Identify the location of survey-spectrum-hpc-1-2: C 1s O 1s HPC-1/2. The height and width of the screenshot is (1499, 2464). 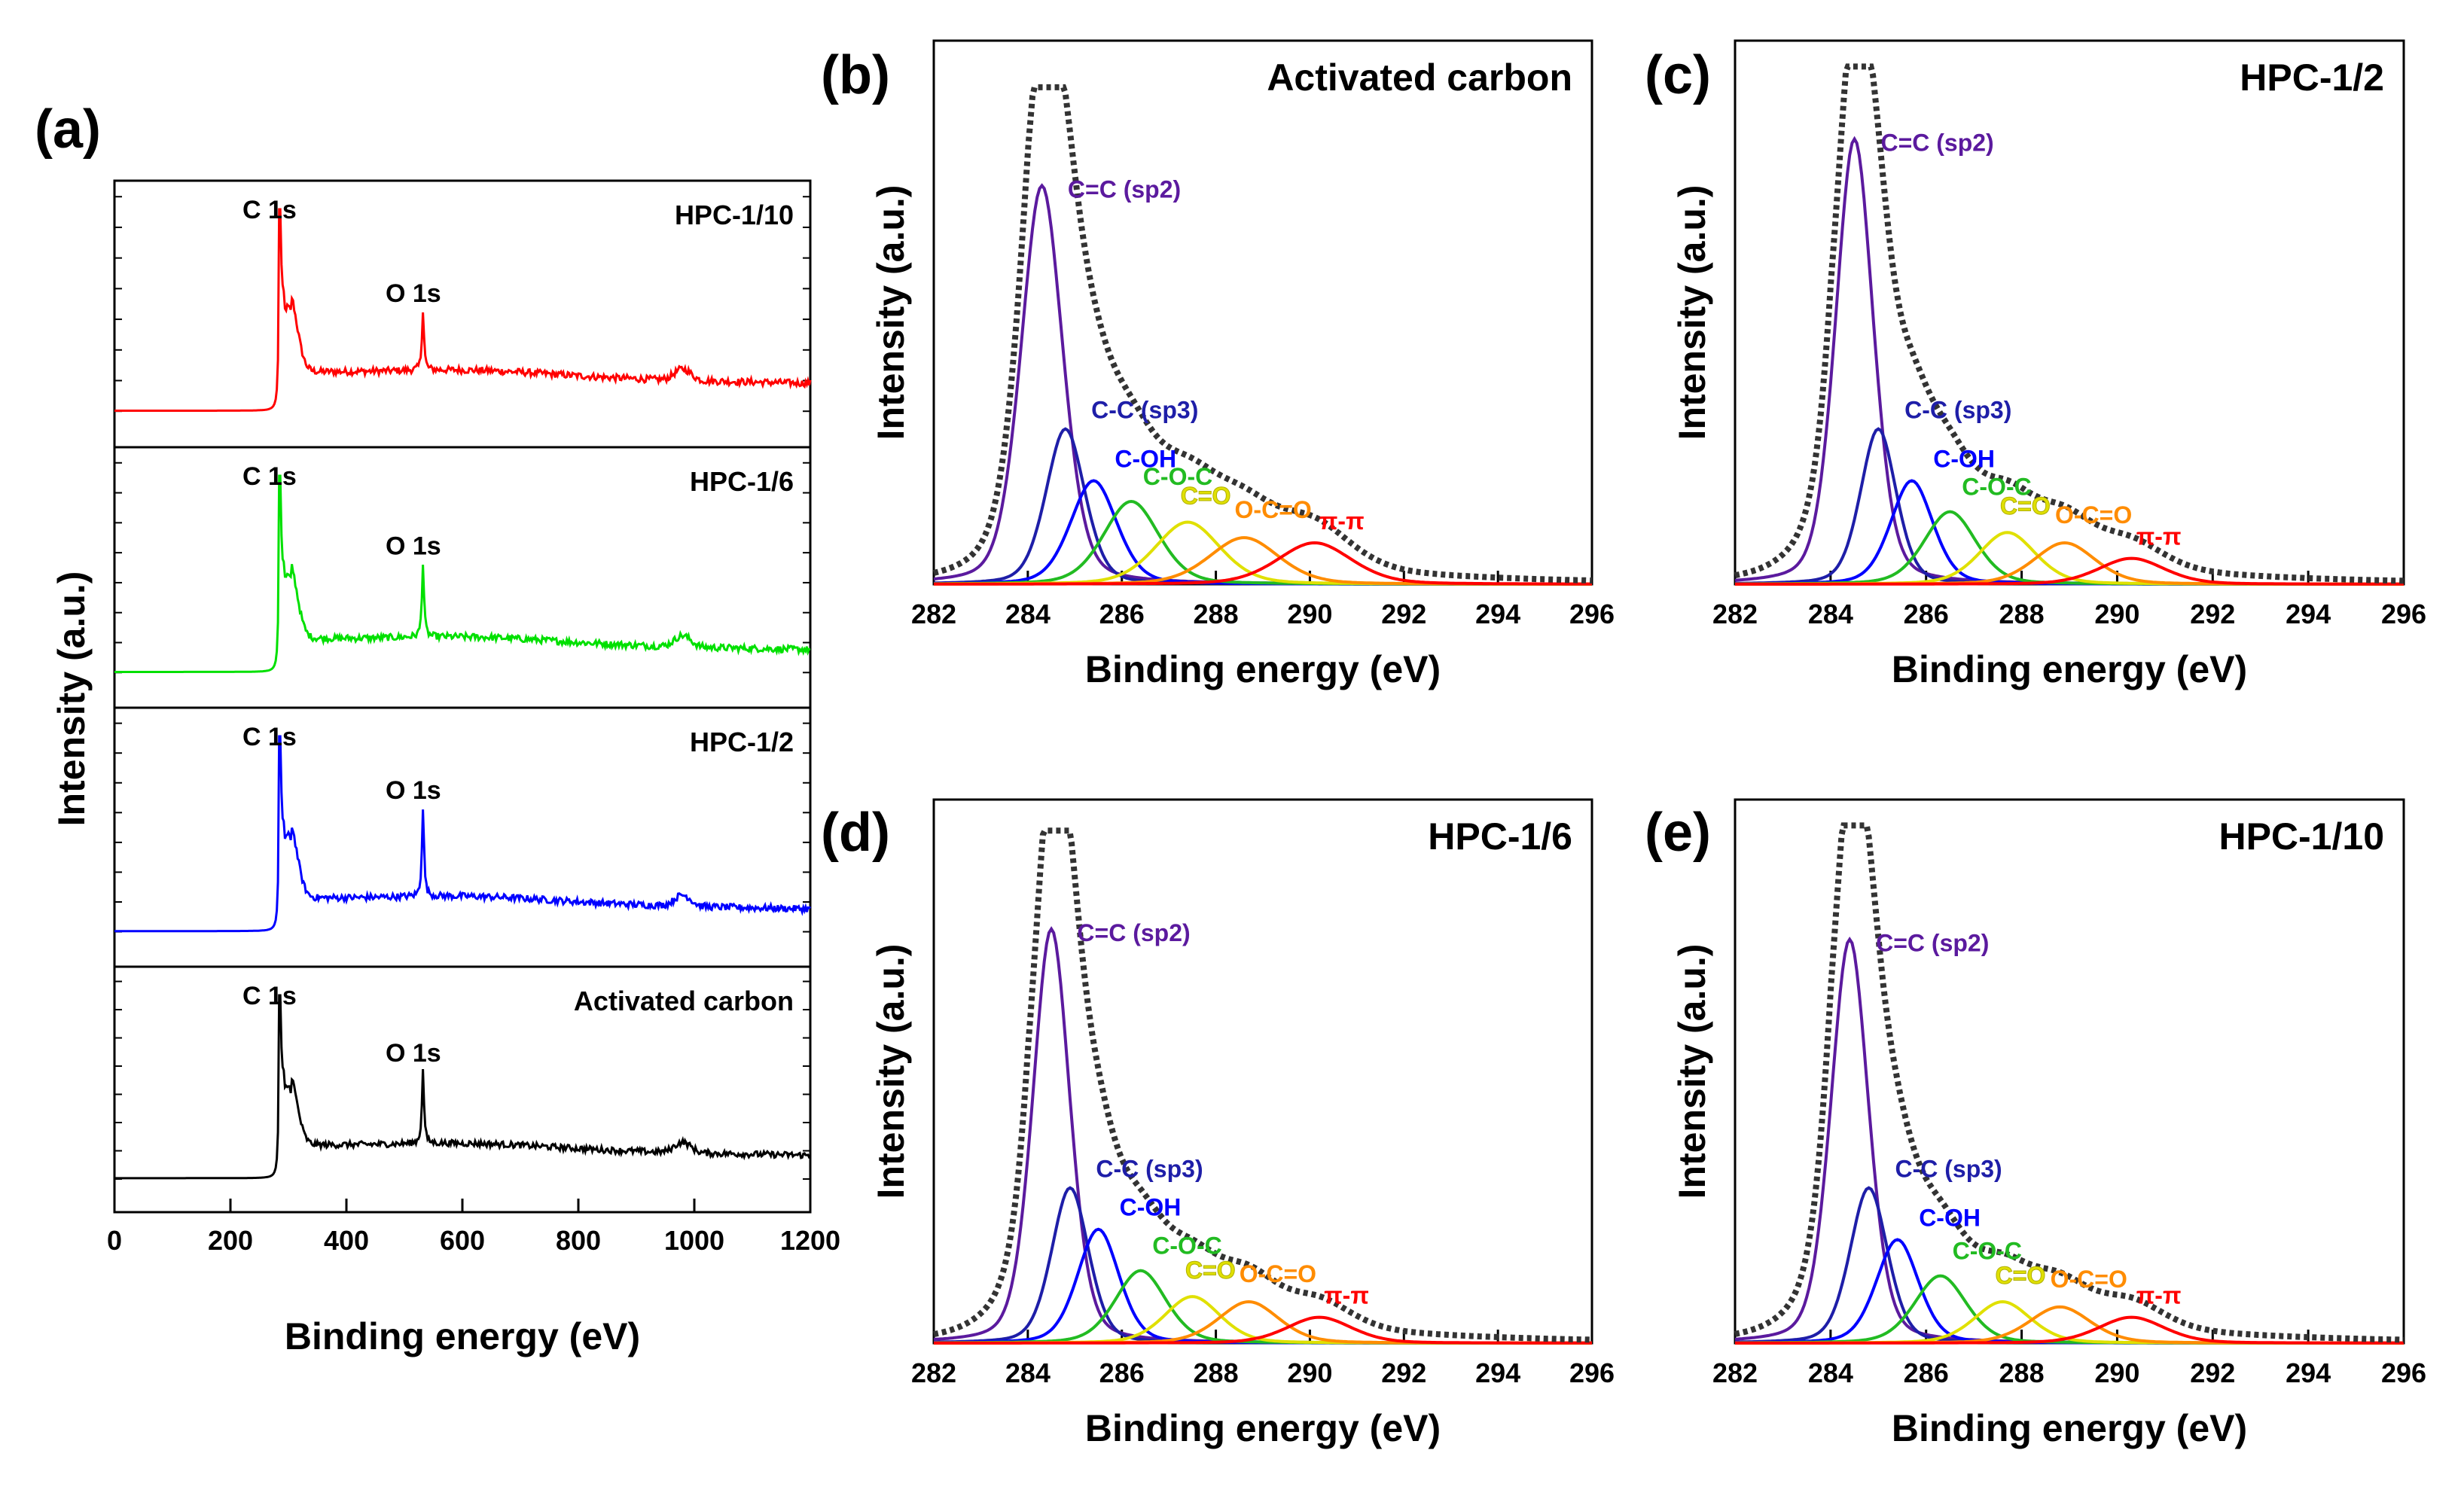
(462, 837).